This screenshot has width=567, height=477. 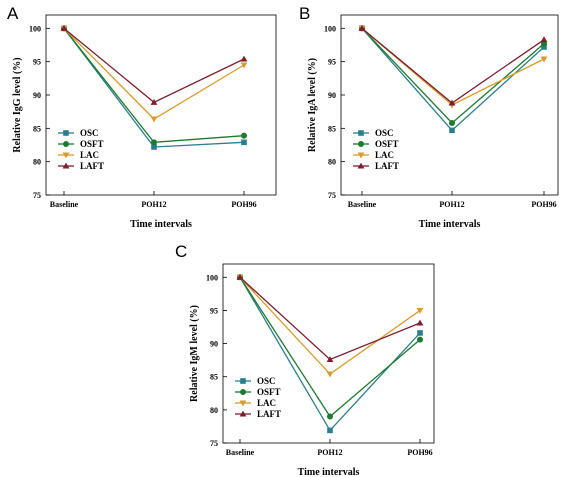 What do you see at coordinates (194, 353) in the screenshot?
I see `y-axis-title: Relative IgM level (%)` at bounding box center [194, 353].